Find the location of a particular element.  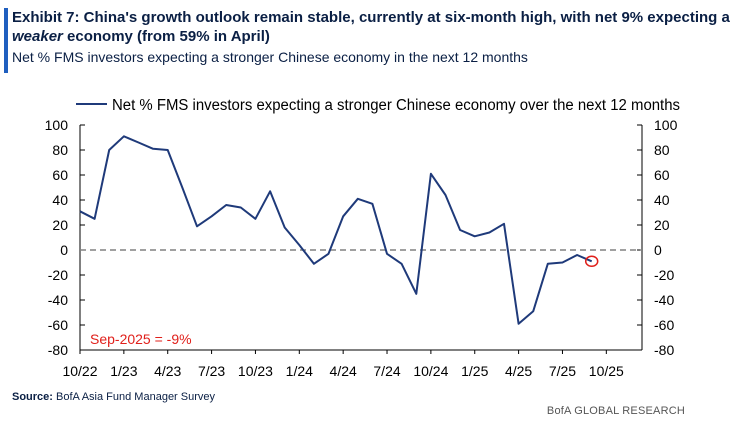

x-tick-label: 10/22 is located at coordinates (79, 371).